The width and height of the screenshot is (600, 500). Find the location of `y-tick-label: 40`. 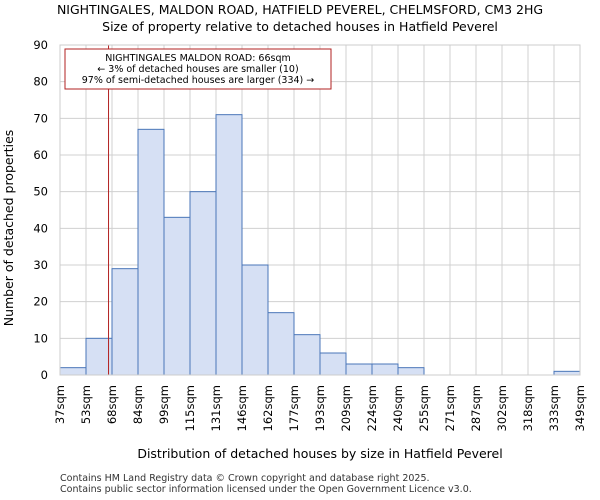

y-tick-label: 40 is located at coordinates (40, 228).